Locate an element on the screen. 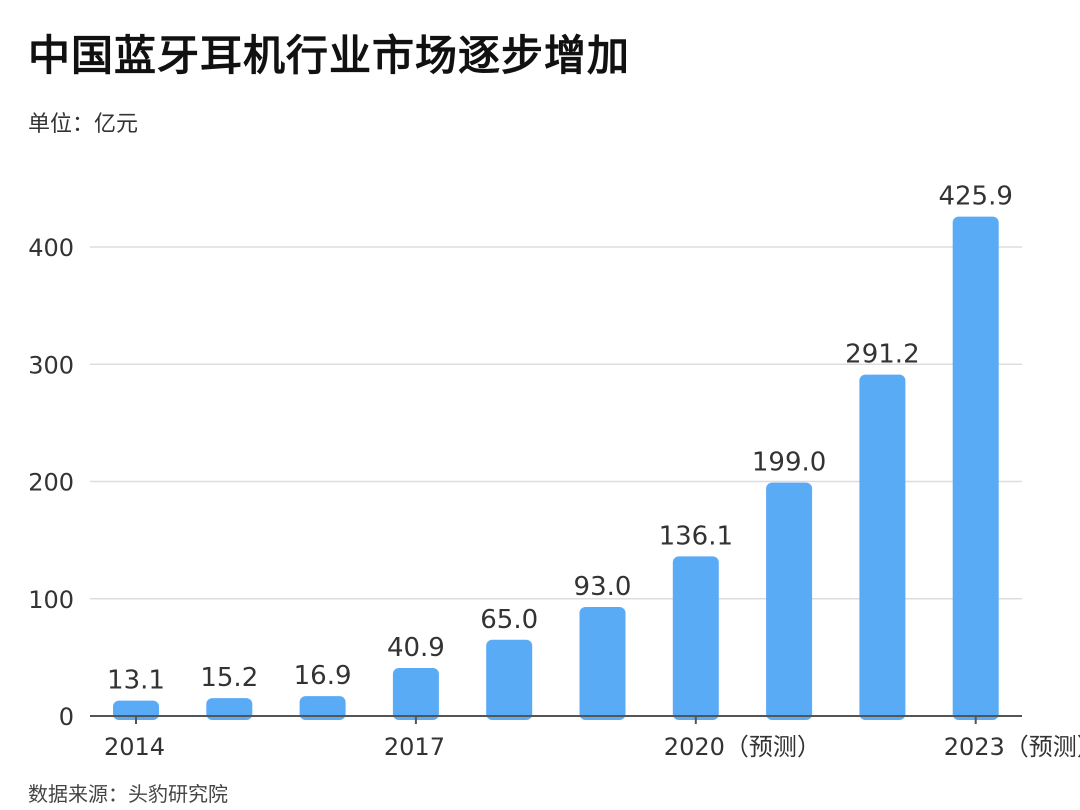 The image size is (1080, 810). y-tick-label: 300 is located at coordinates (51, 365).